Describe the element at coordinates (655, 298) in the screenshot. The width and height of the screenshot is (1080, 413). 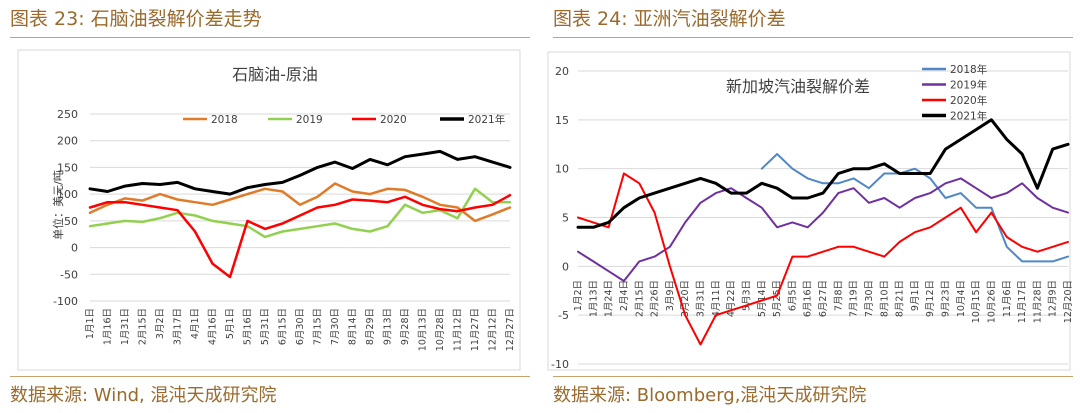
I see `right-x-tick-label: 2月26日` at that location.